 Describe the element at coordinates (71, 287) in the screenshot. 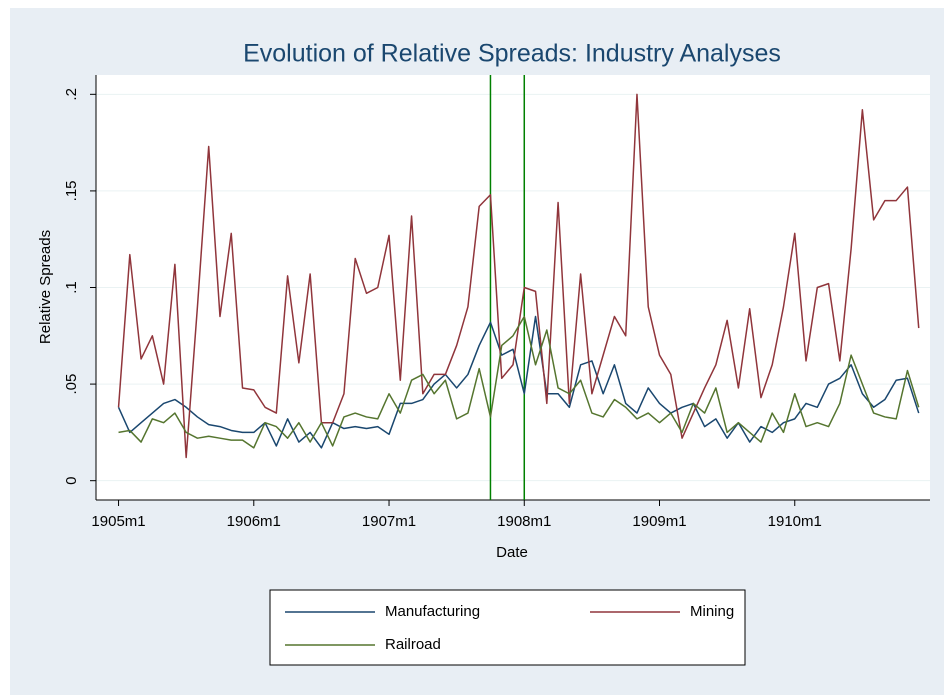

I see `y-tick-label: .1` at that location.